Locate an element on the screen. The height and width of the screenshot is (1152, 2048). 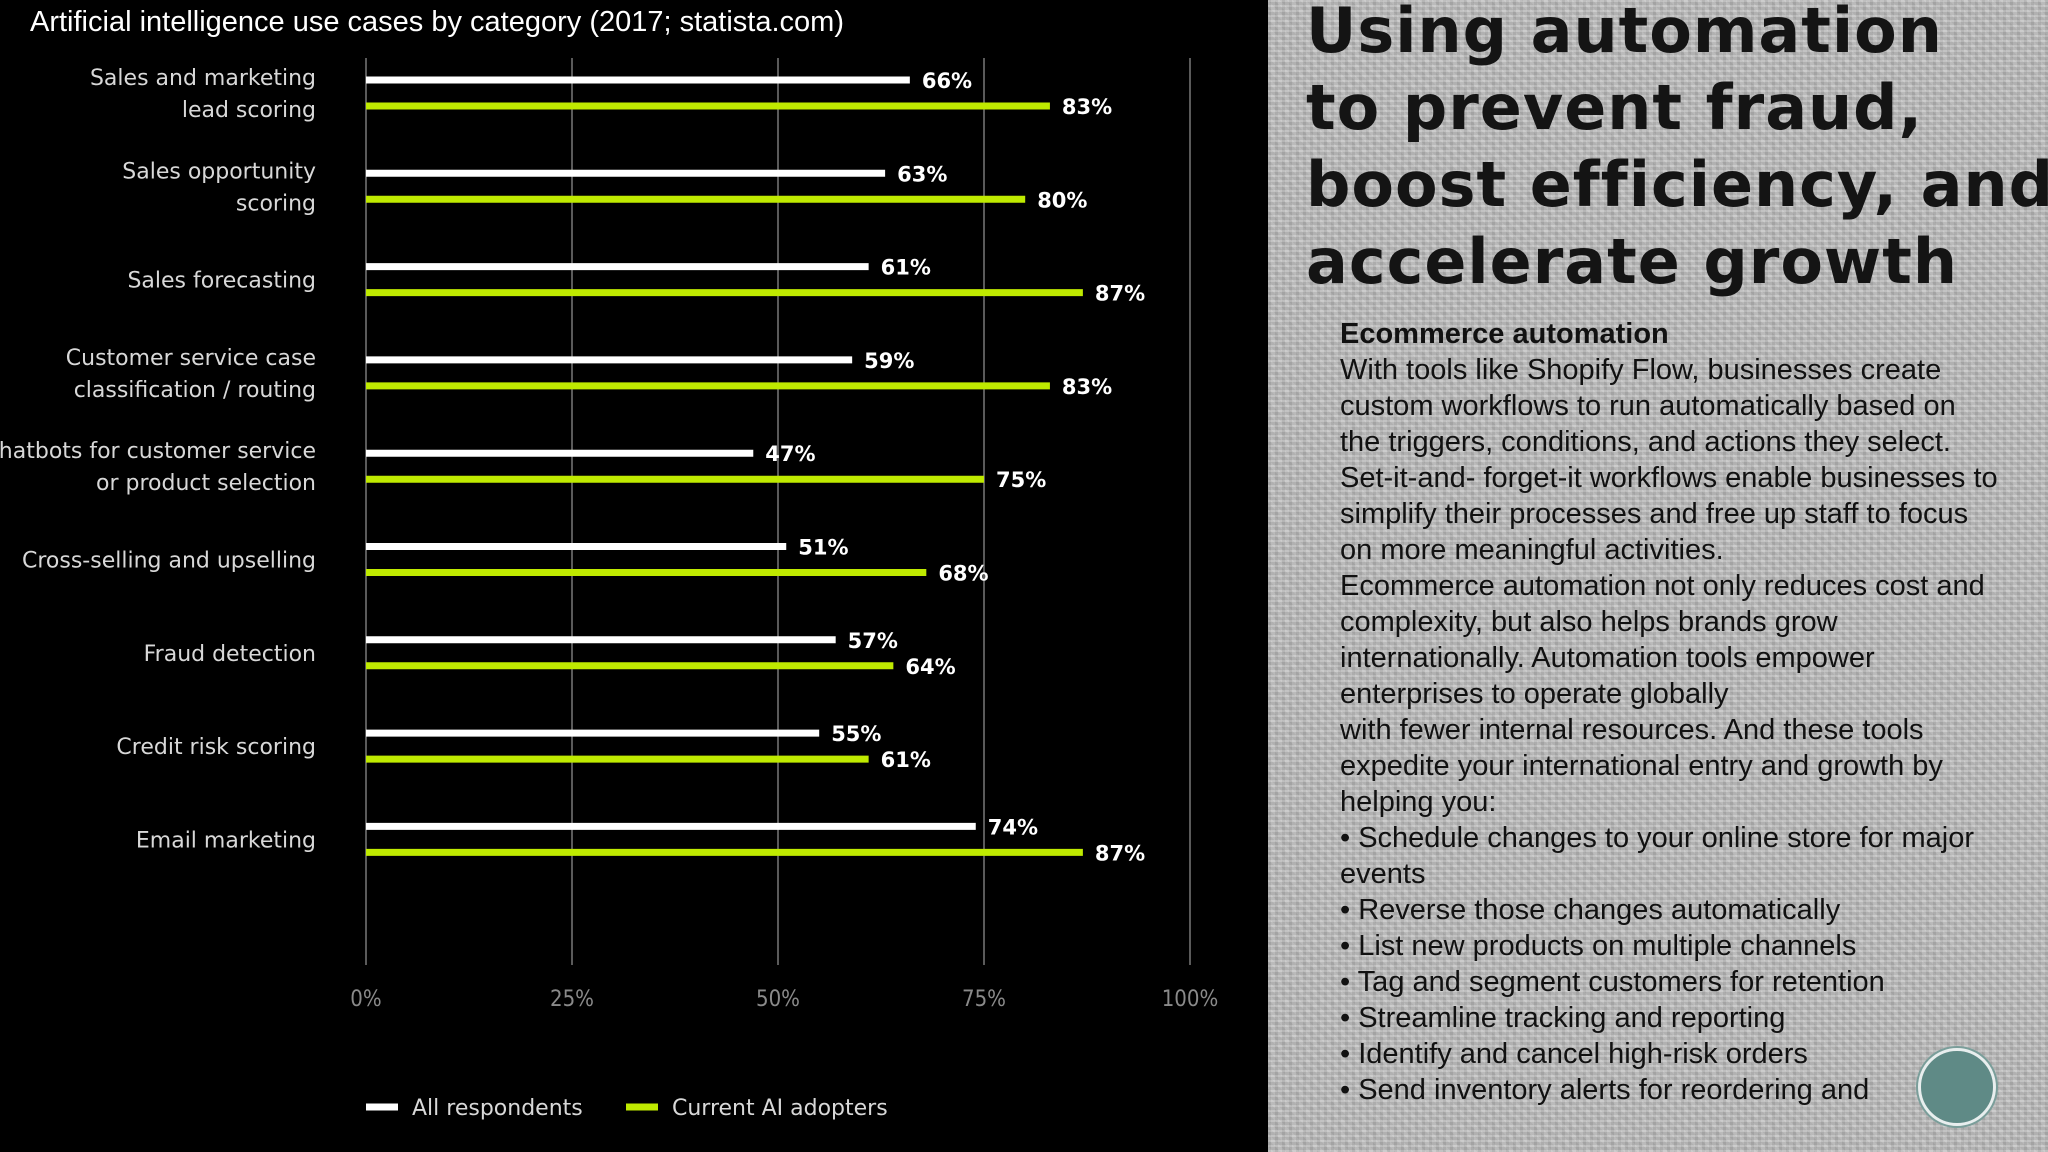
category-label: Customer service case is located at coordinates (191, 358).